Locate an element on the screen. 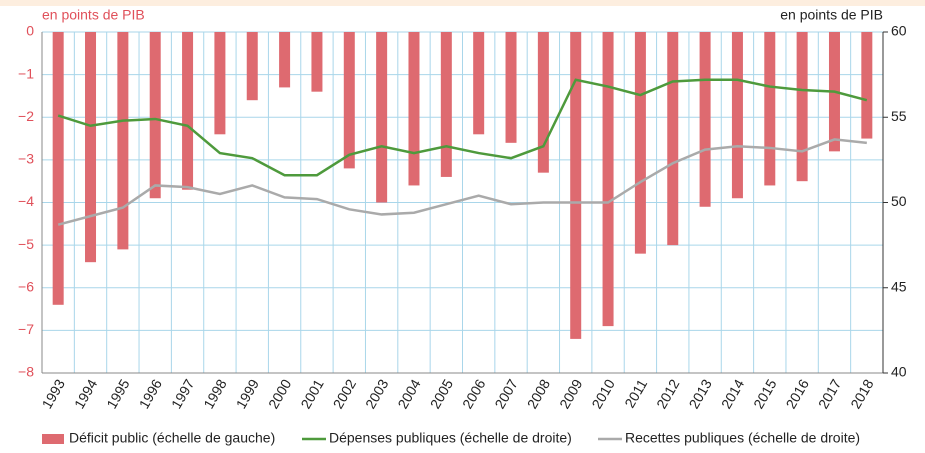 The image size is (925, 453). x-tick-label: 2009 is located at coordinates (571, 393).